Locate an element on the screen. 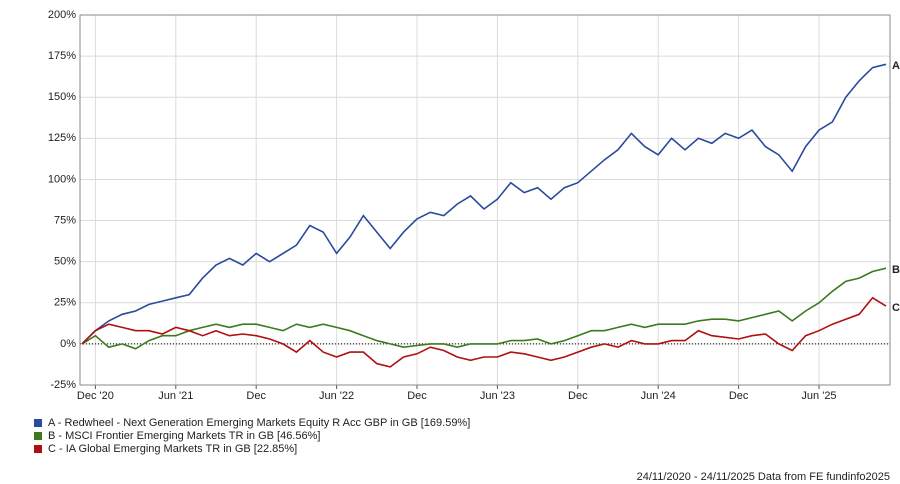 This screenshot has width=900, height=484. y-tick-label: 200% is located at coordinates (62, 15).